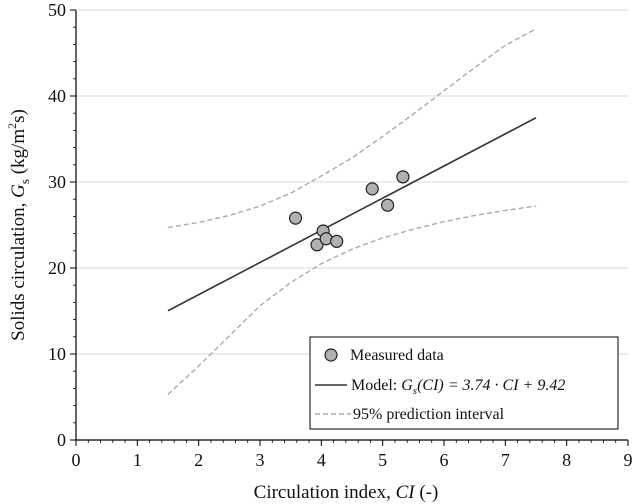  I want to click on y-tick-label-0: 0, so click(61, 440).